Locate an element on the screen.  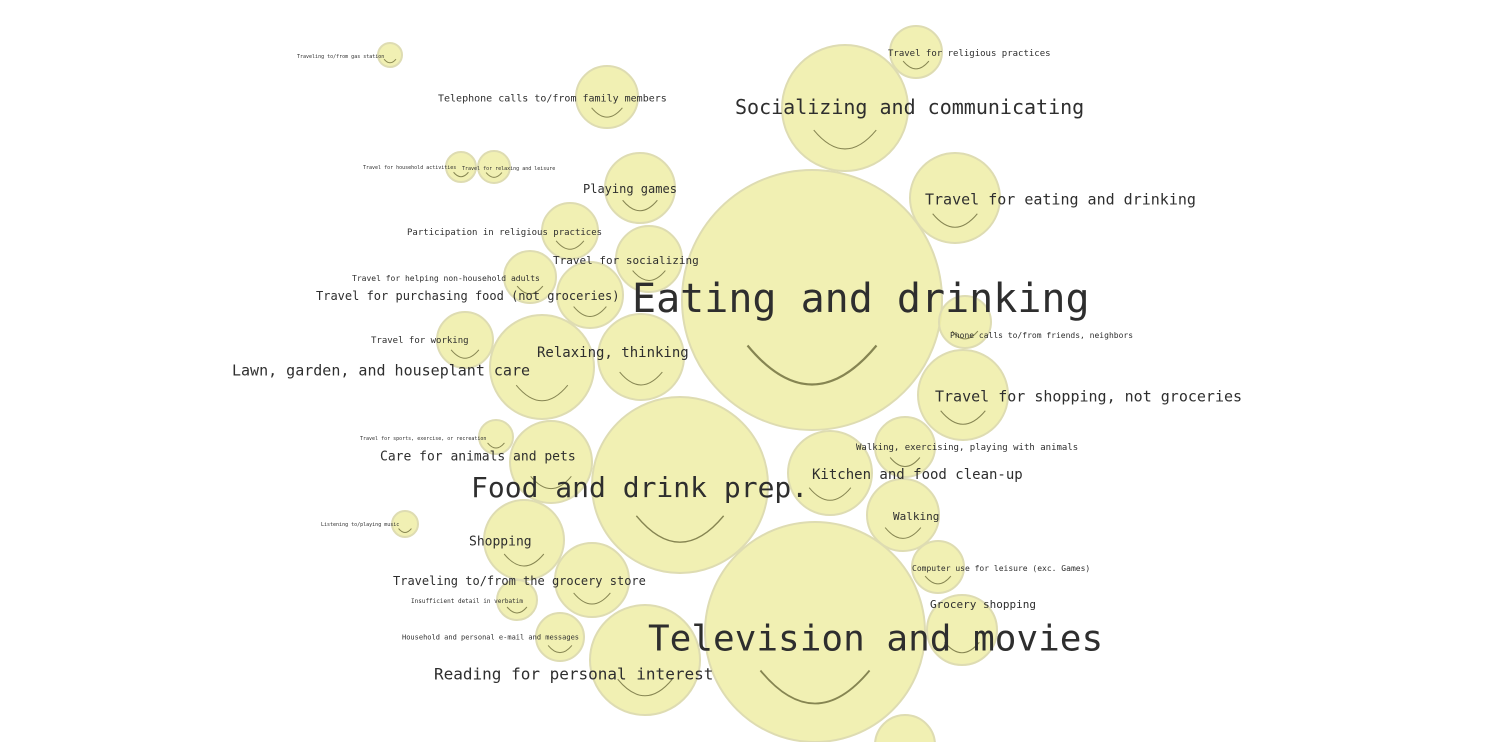
bubble-label: Television and movies is located at coordinates (875, 639).